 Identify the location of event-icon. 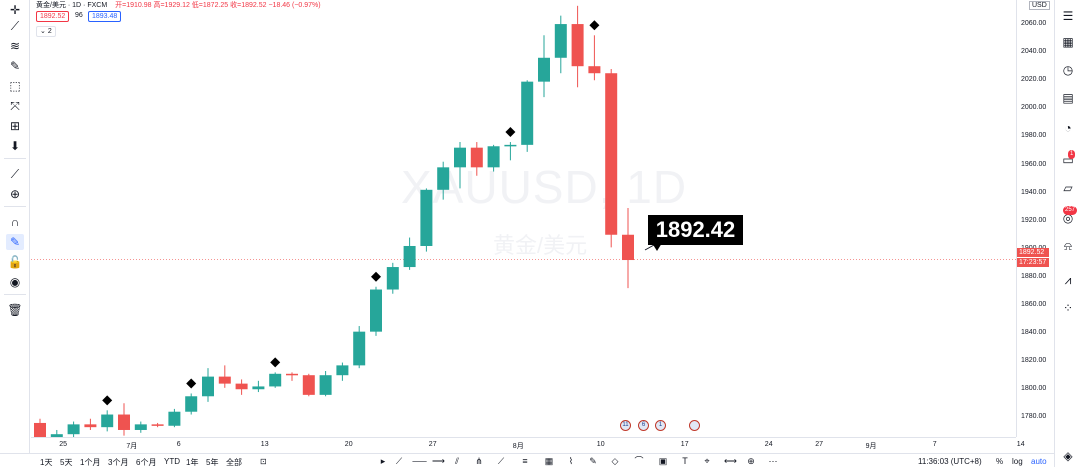
(694, 425).